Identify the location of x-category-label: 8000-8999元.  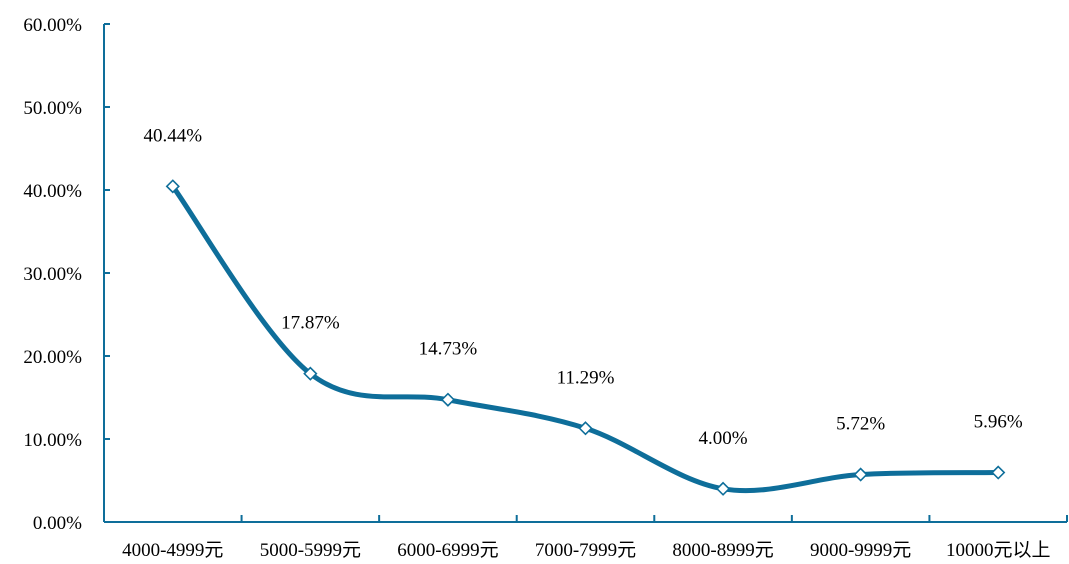
(722, 550).